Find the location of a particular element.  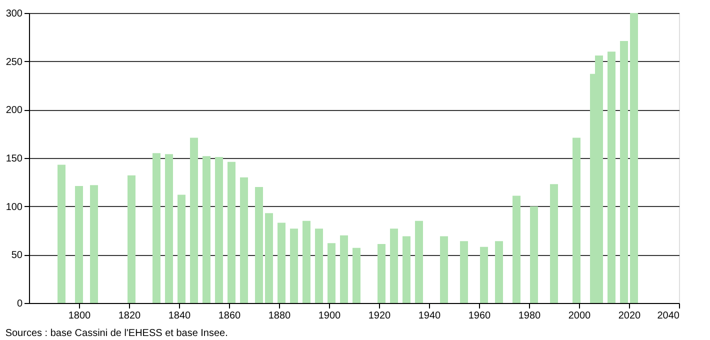

y-tick-label: 250 is located at coordinates (14, 62).